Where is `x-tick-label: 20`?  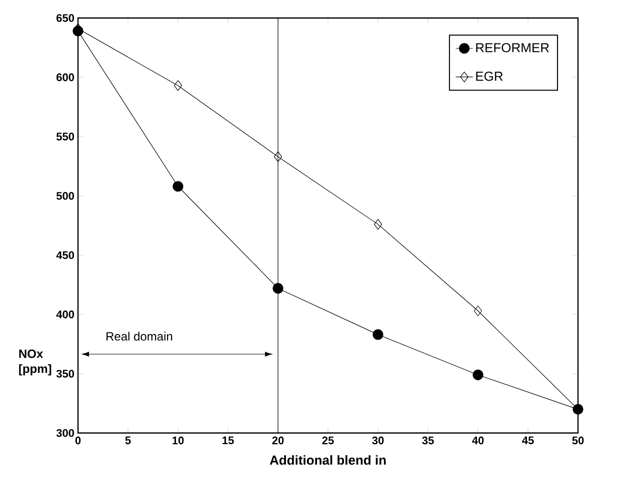 x-tick-label: 20 is located at coordinates (278, 440).